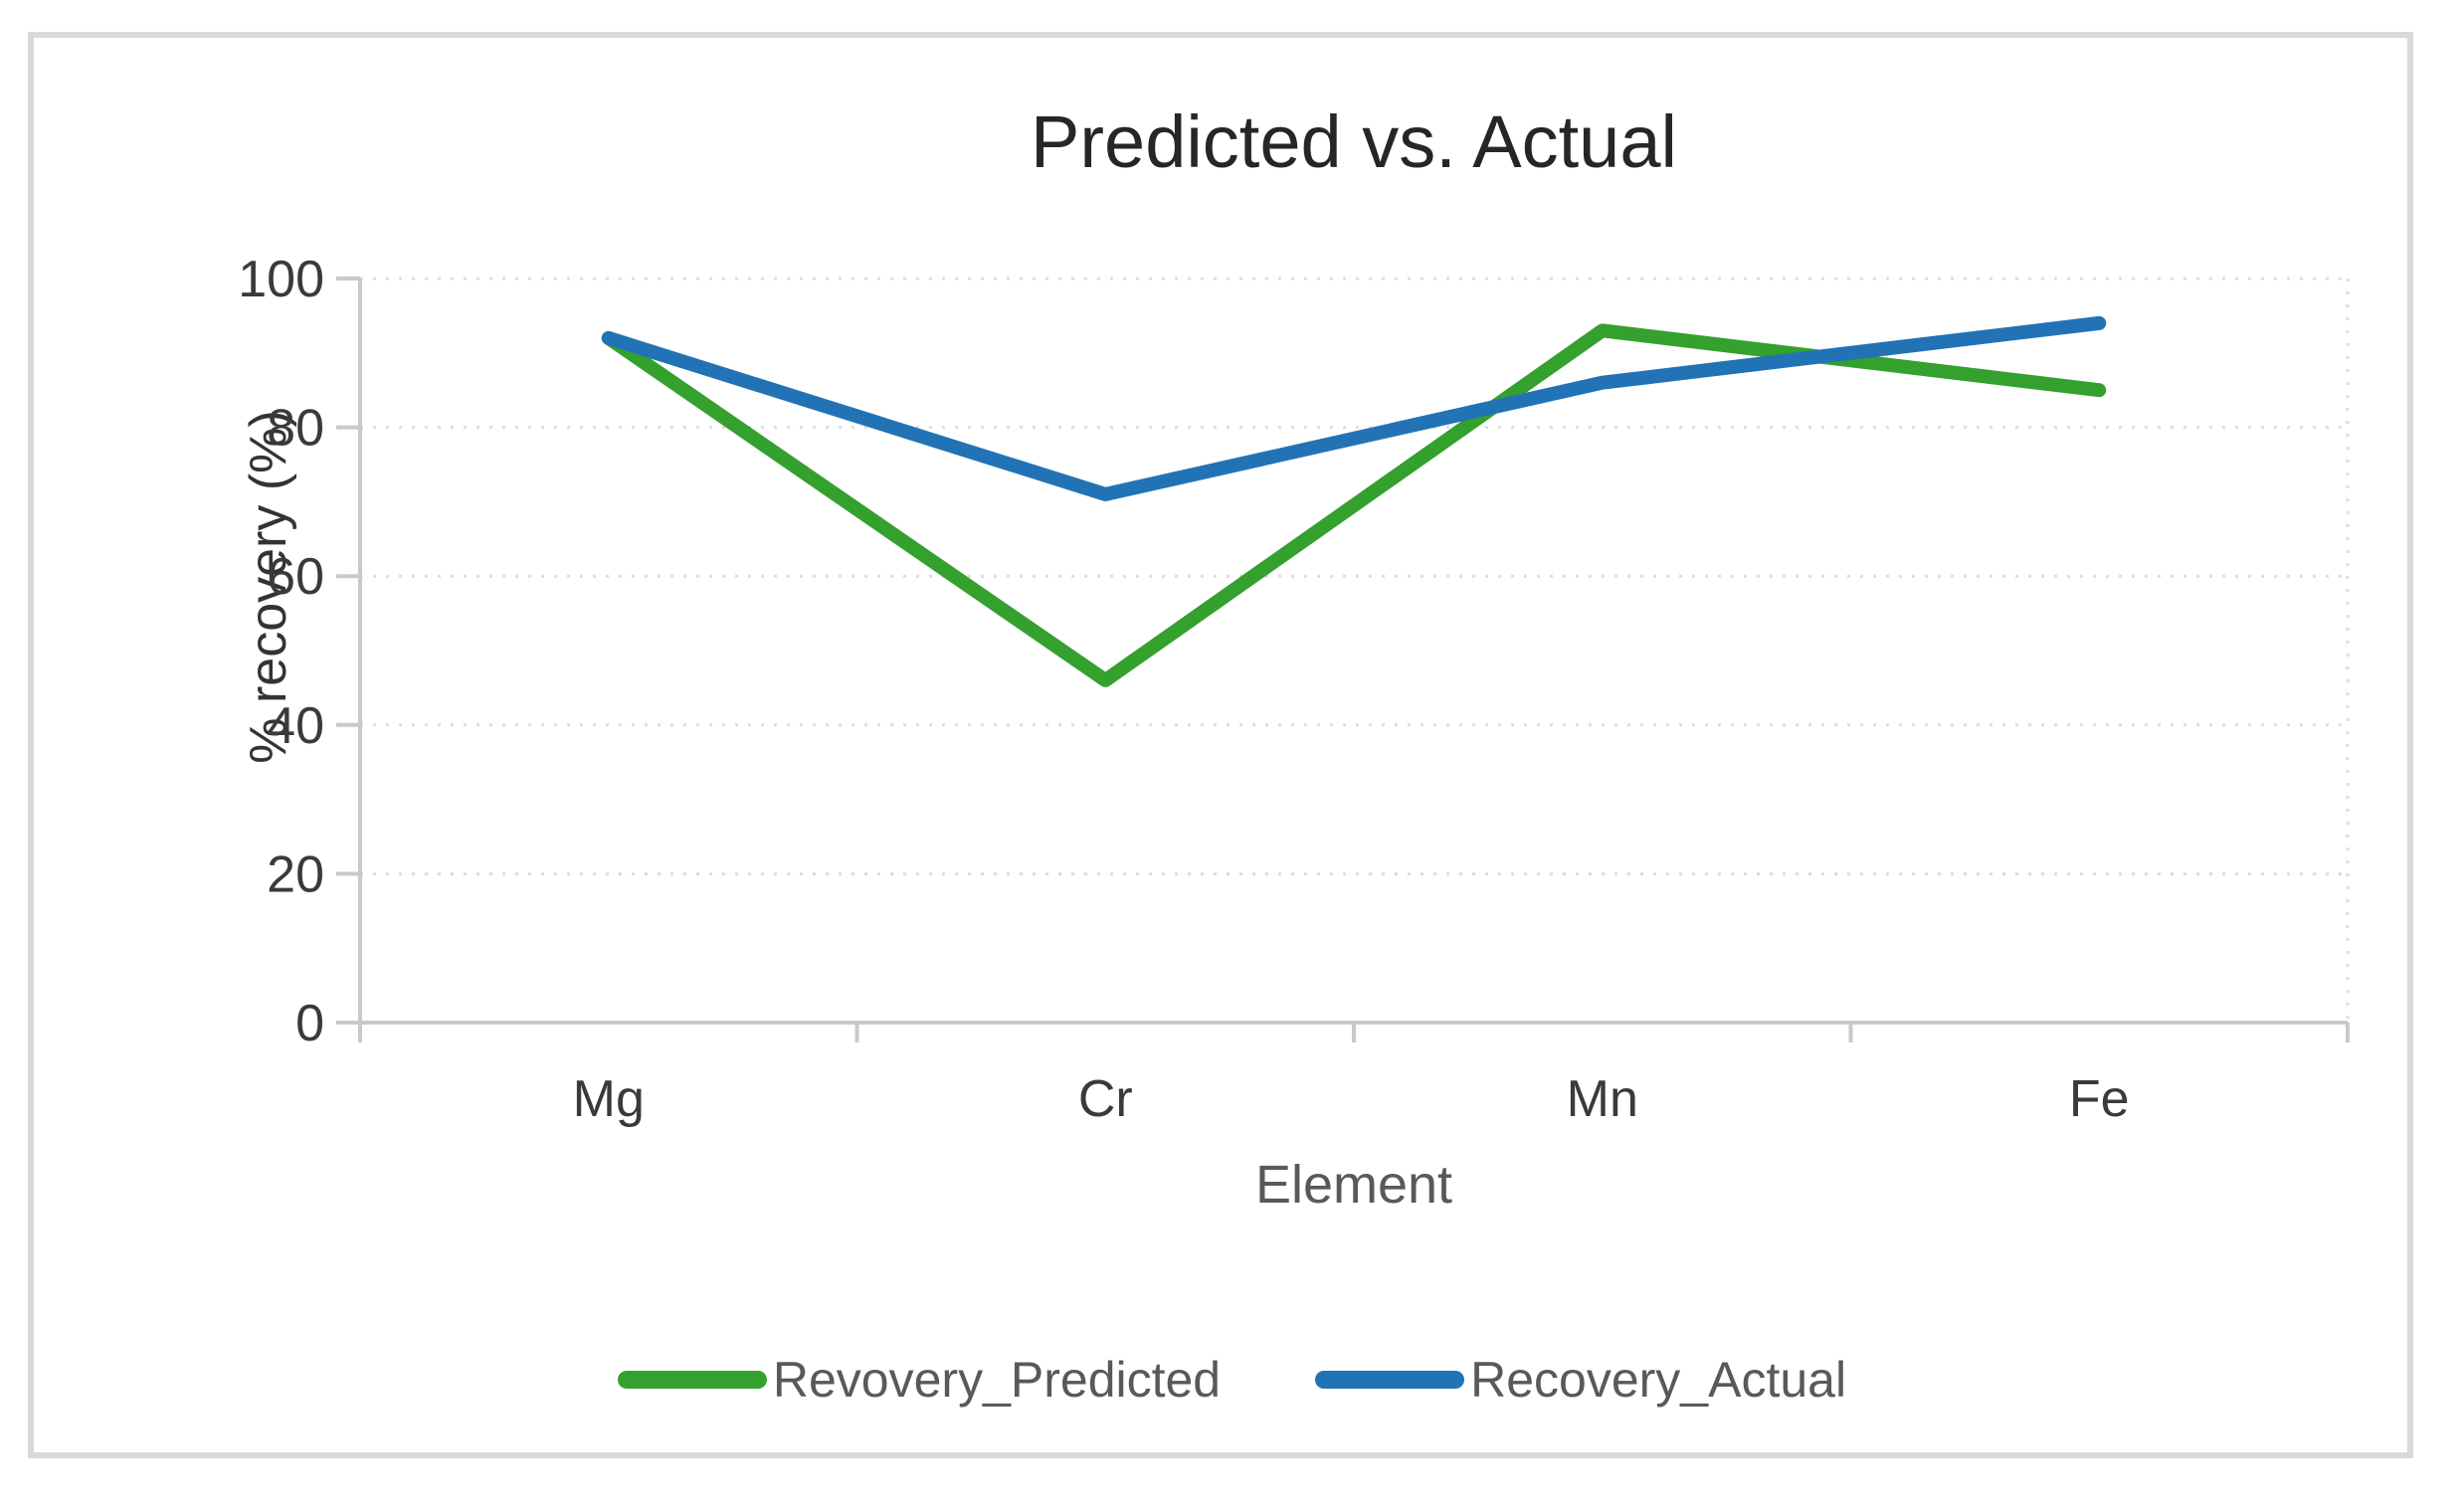 The image size is (2464, 1512). I want to click on y-tick-label: 100, so click(281, 279).